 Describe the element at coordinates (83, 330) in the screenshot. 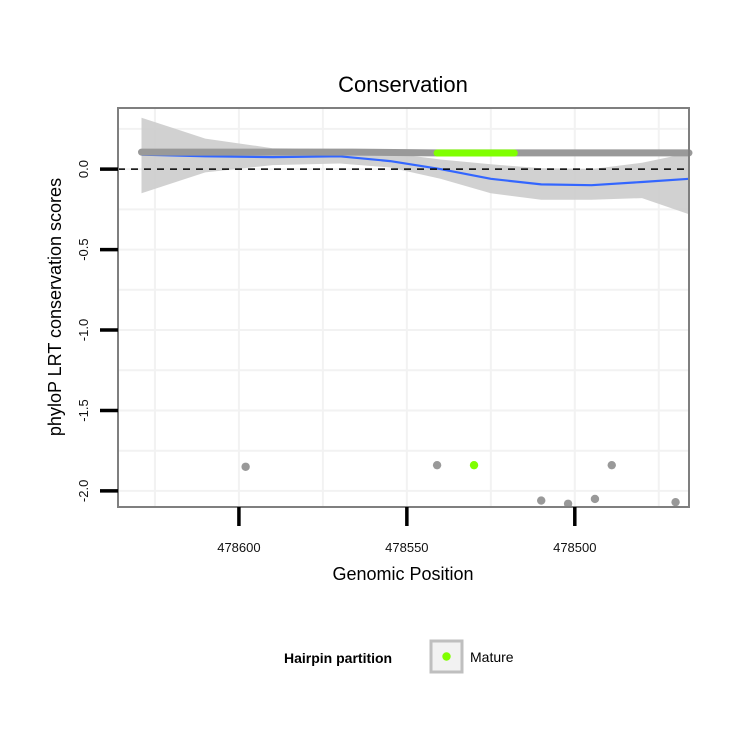

I see `y-tick-label: -1.0` at that location.